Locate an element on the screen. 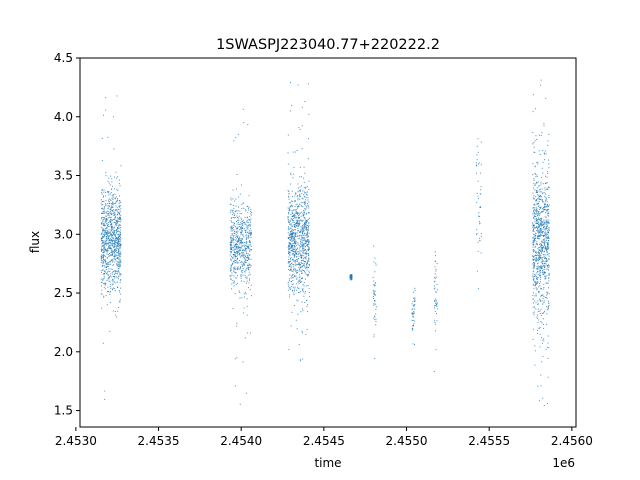  x-tick-label: 2.4550 is located at coordinates (407, 441).